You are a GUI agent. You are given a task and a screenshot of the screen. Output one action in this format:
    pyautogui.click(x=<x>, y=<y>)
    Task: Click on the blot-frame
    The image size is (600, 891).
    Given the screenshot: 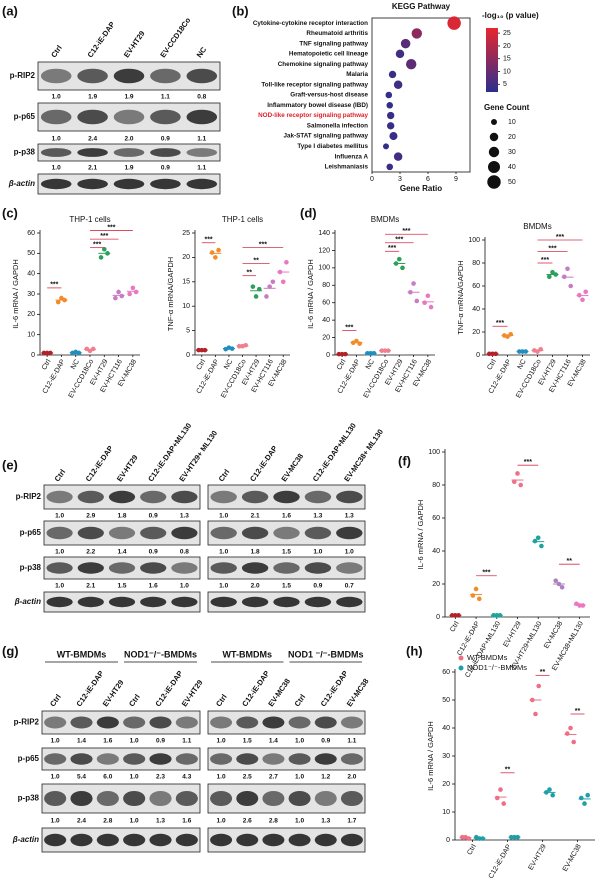 What is the action you would take?
    pyautogui.click(x=286, y=798)
    